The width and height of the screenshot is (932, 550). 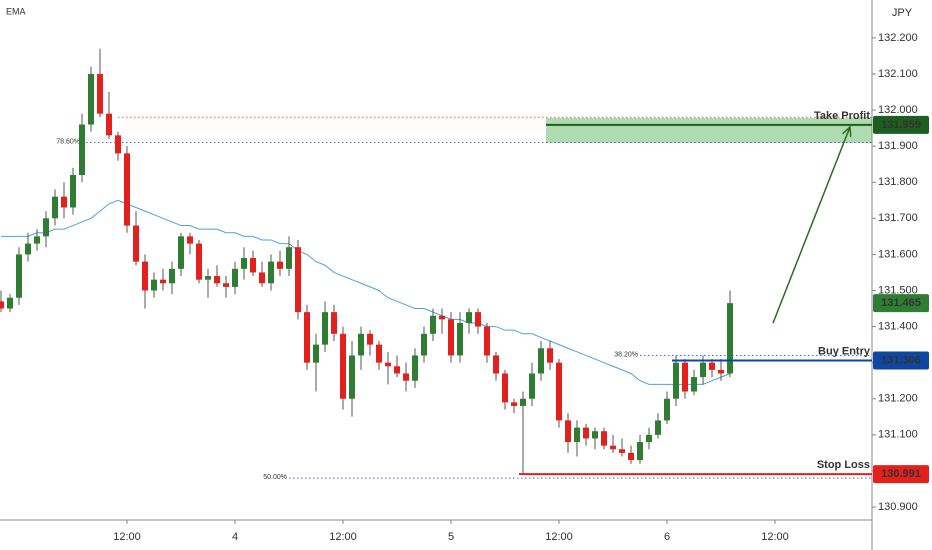 I want to click on indicator-label: EMA, so click(x=16, y=11).